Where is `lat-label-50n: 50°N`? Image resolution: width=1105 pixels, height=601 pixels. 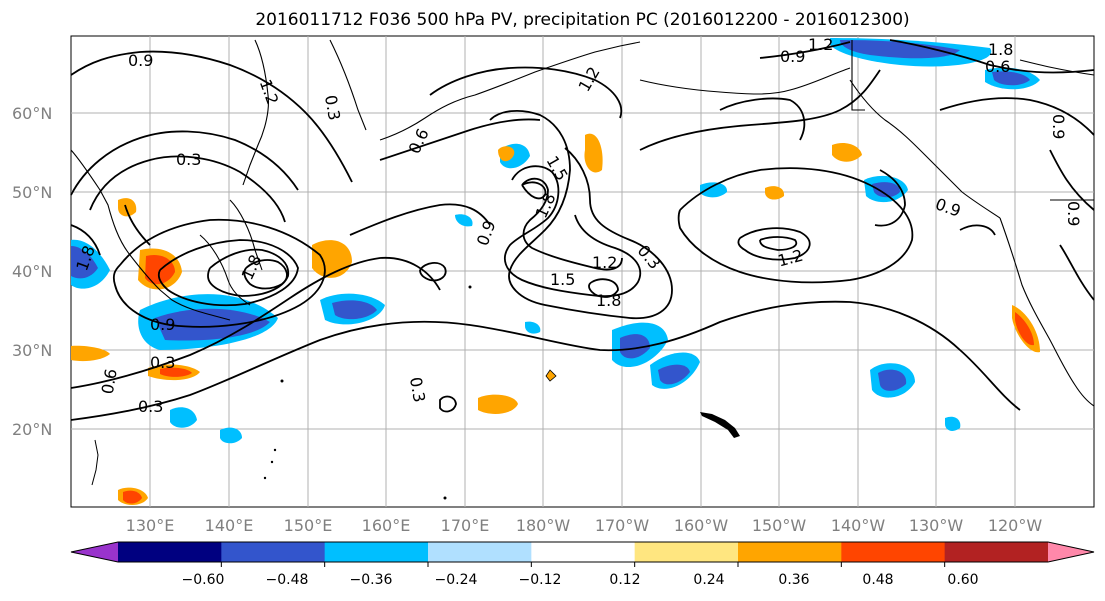 lat-label-50n: 50°N is located at coordinates (32, 192).